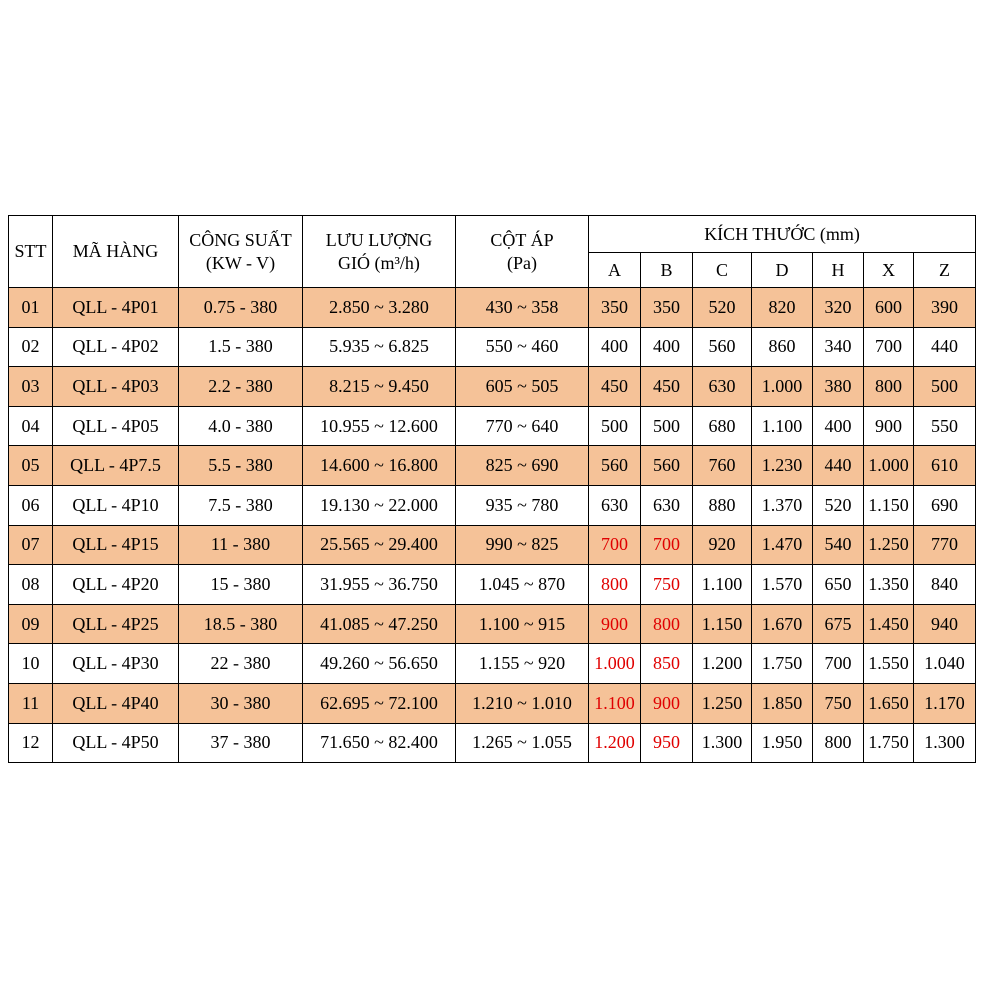 The image size is (983, 983). Describe the element at coordinates (240, 703) in the screenshot. I see `cell-cong-suat: 30 - 380` at that location.